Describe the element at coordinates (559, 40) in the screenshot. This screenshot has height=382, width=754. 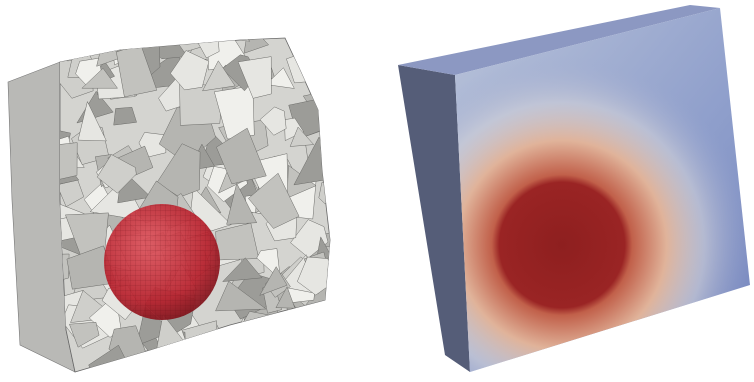
I see `slab-top` at that location.